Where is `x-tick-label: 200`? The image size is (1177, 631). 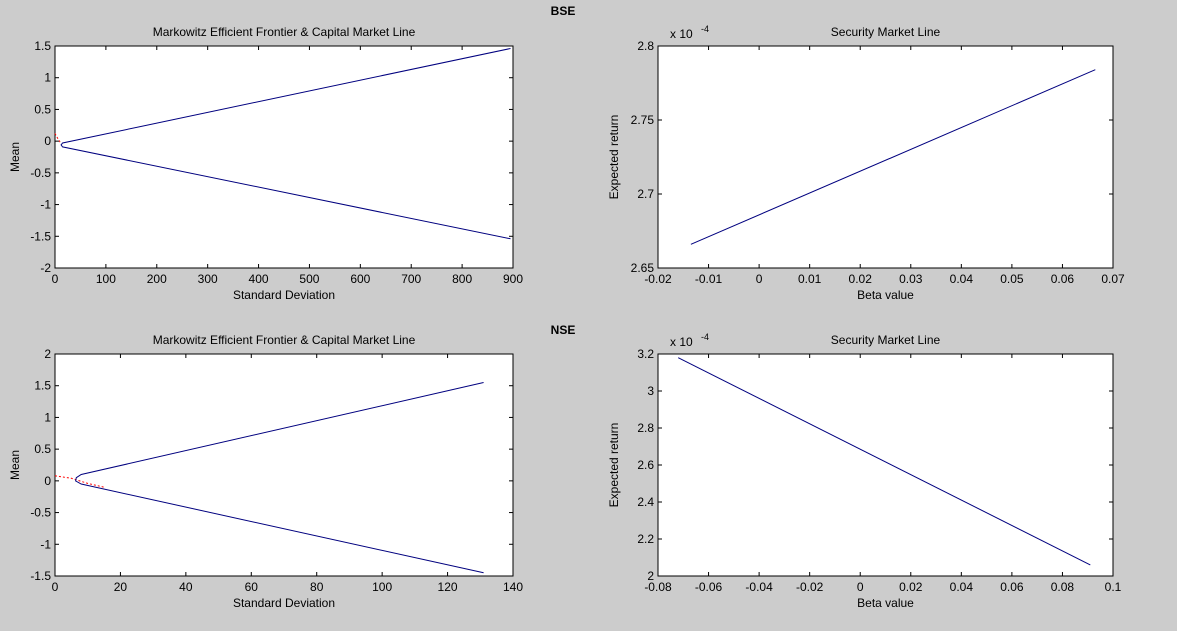
x-tick-label: 200 is located at coordinates (157, 279).